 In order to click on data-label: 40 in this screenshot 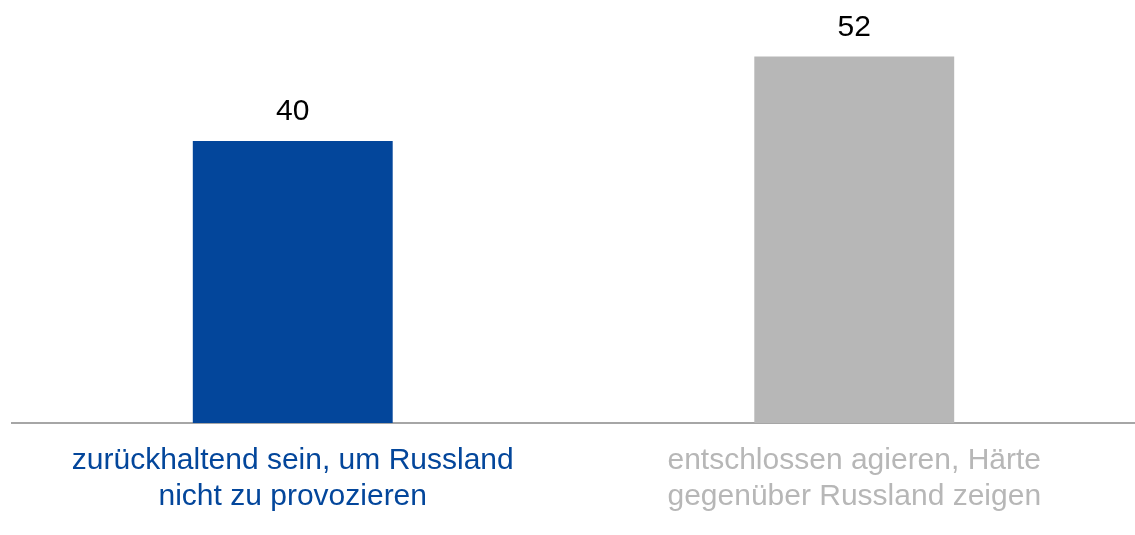, I will do `click(293, 110)`.